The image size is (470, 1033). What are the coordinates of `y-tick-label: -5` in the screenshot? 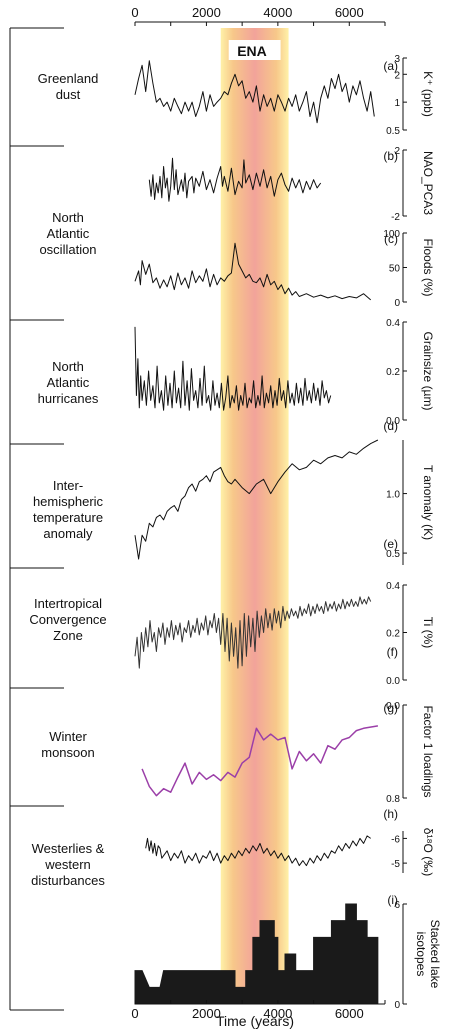 It's located at (395, 864).